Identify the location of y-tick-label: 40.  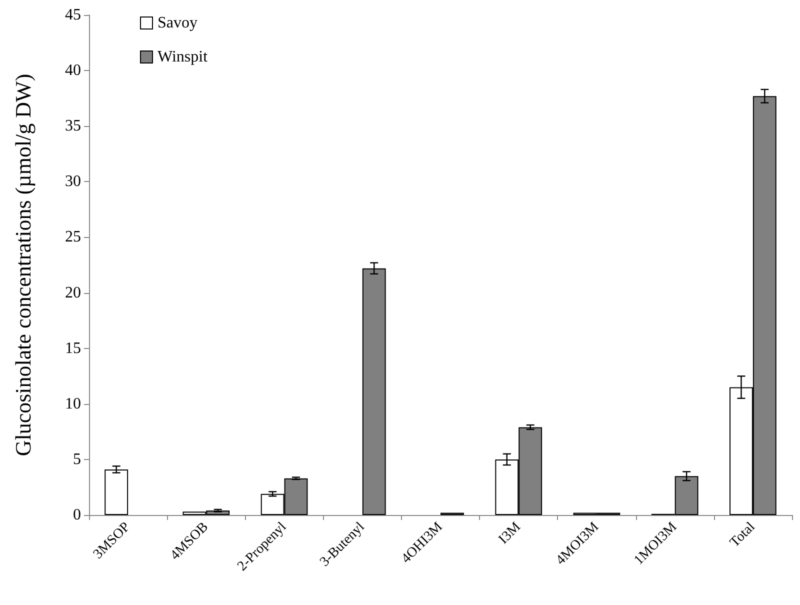
(73, 71).